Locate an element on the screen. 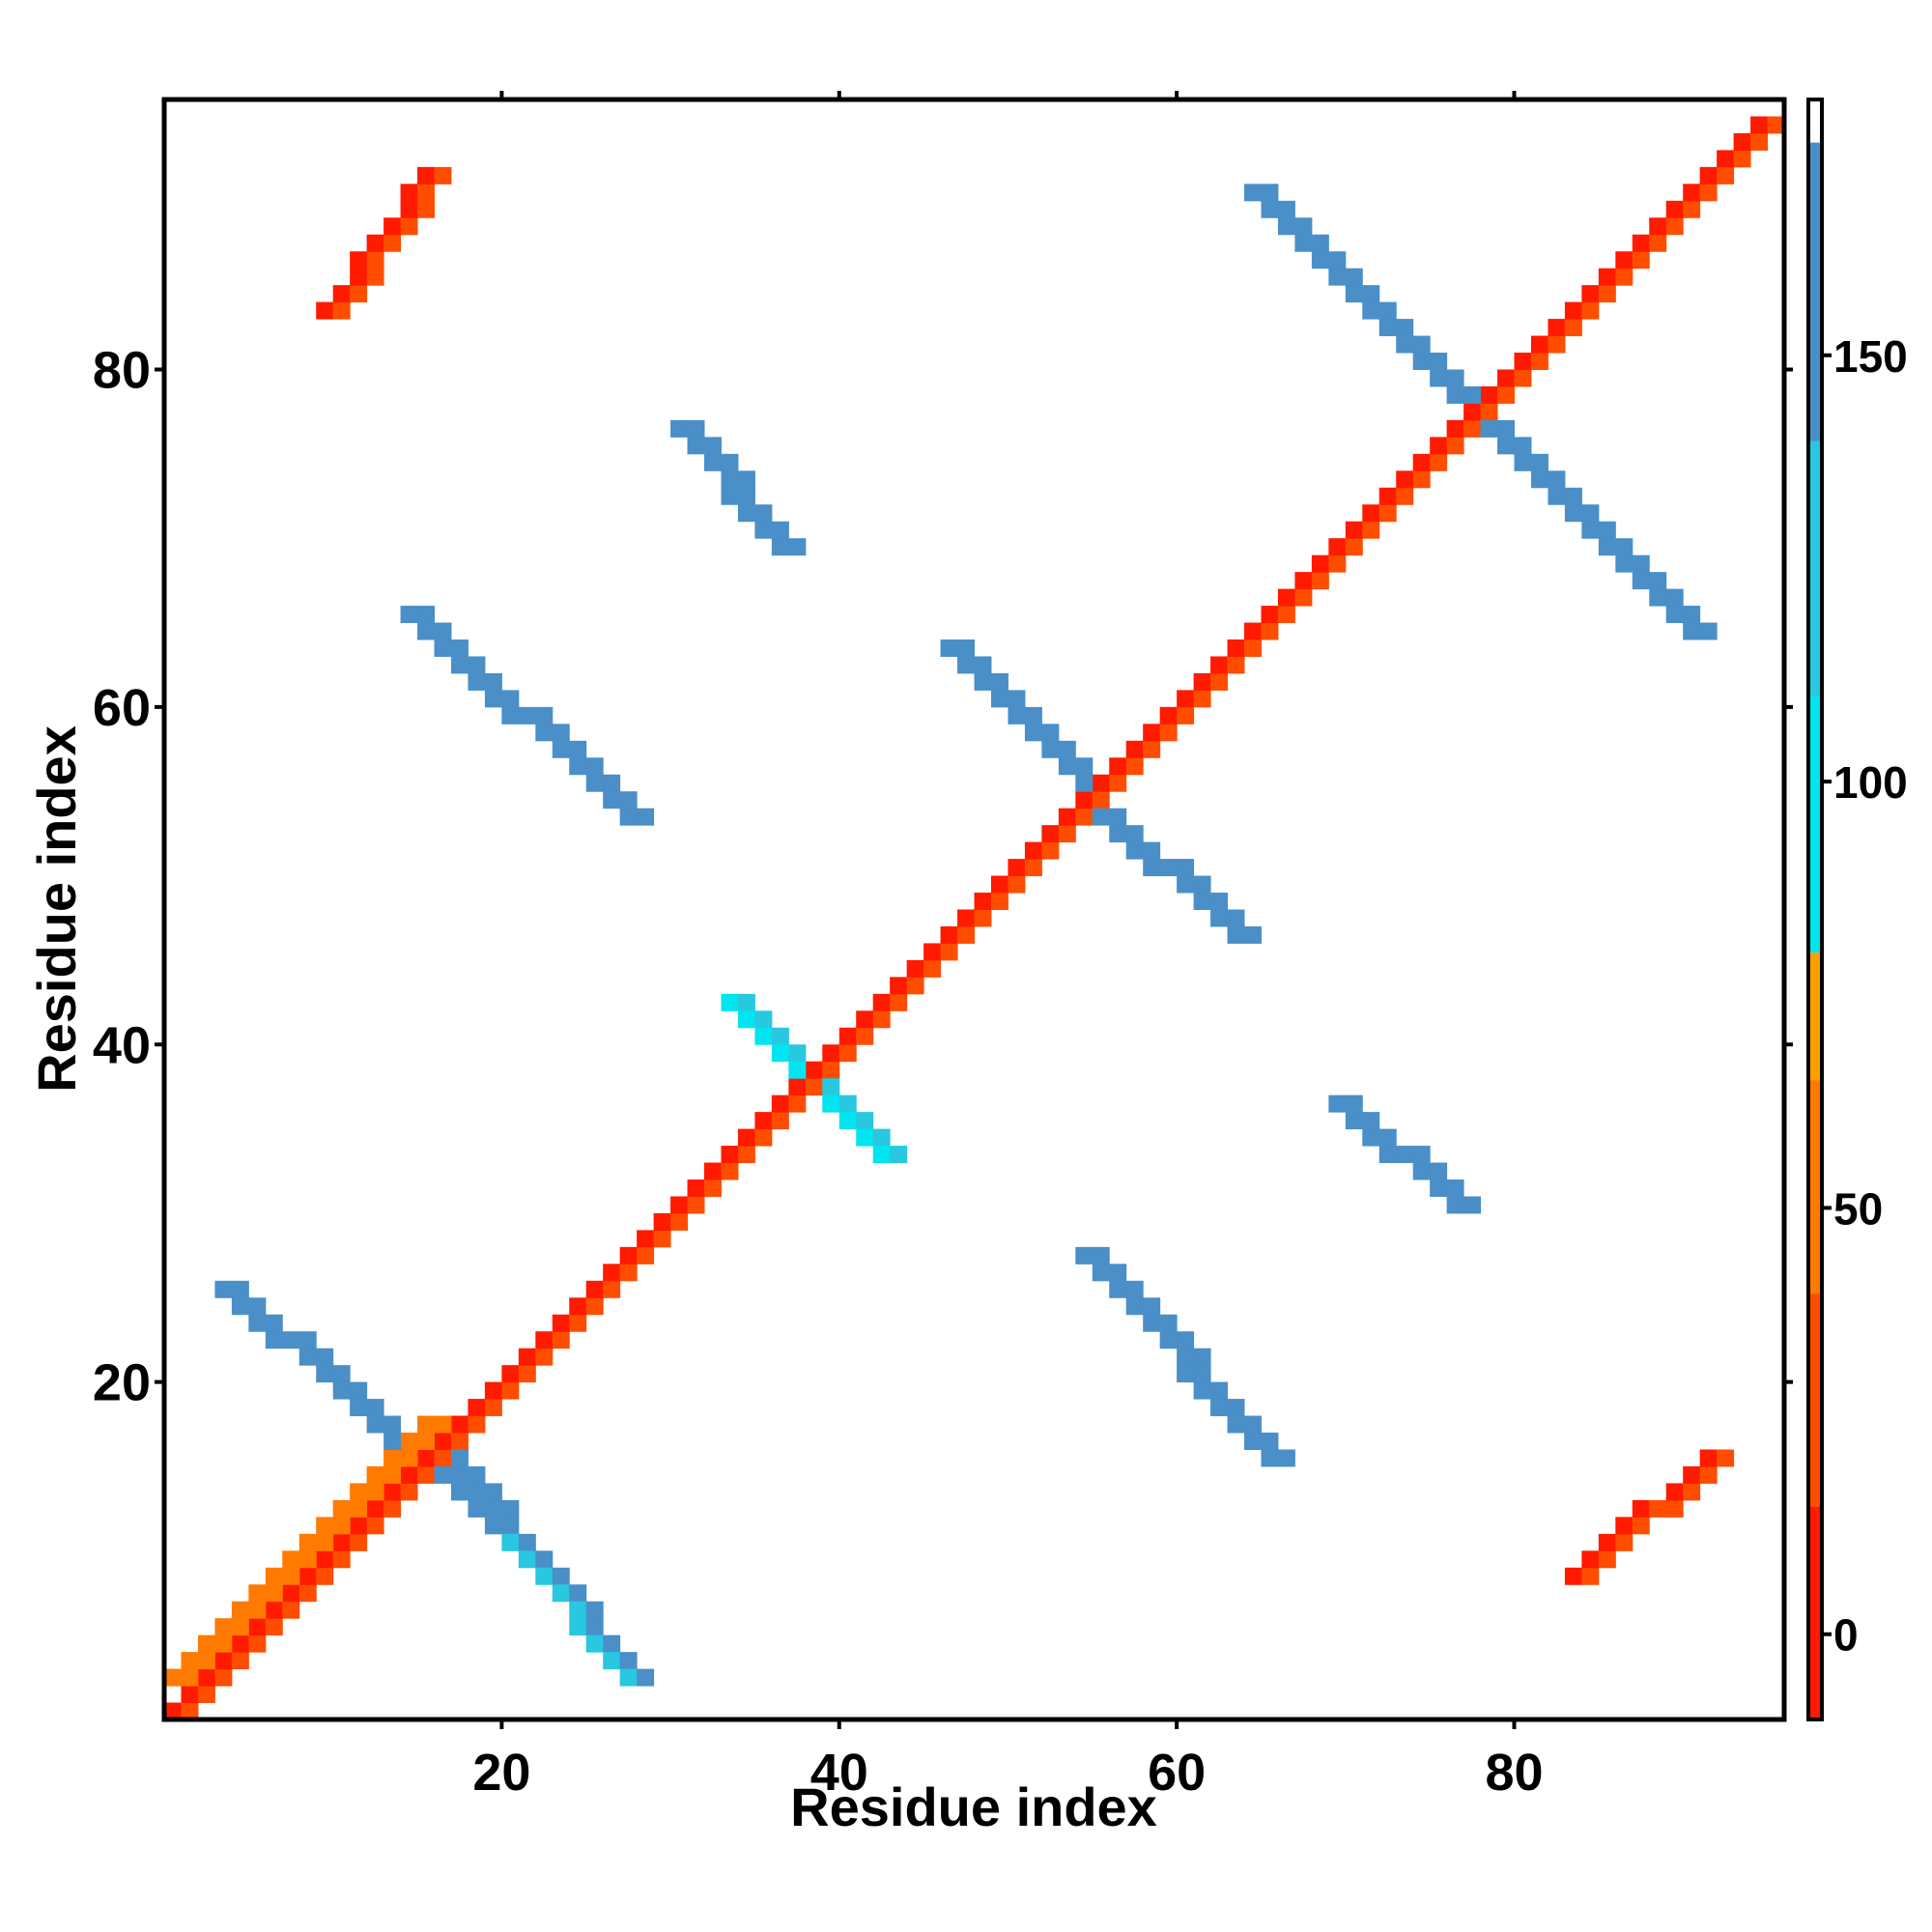  x-tick-label: 20 is located at coordinates (501, 1773).